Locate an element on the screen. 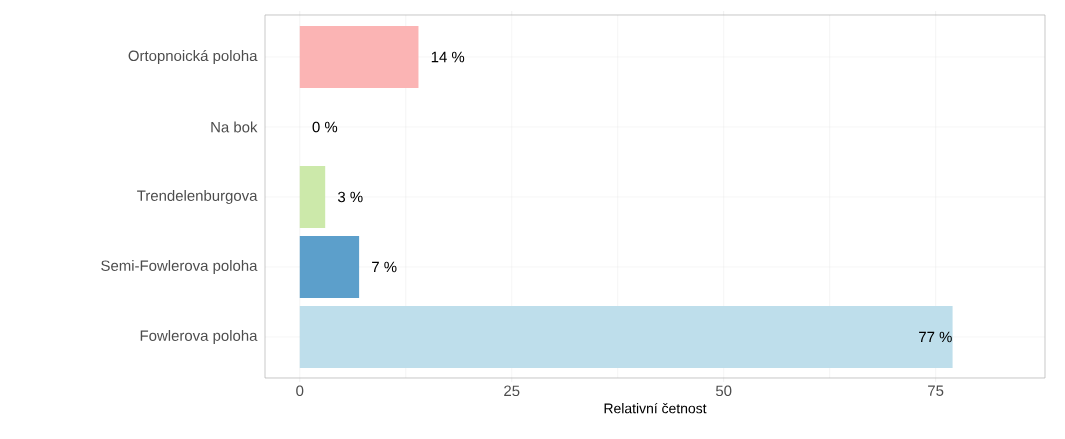 The height and width of the screenshot is (439, 1065). y-tick-label: Na bok is located at coordinates (234, 127).